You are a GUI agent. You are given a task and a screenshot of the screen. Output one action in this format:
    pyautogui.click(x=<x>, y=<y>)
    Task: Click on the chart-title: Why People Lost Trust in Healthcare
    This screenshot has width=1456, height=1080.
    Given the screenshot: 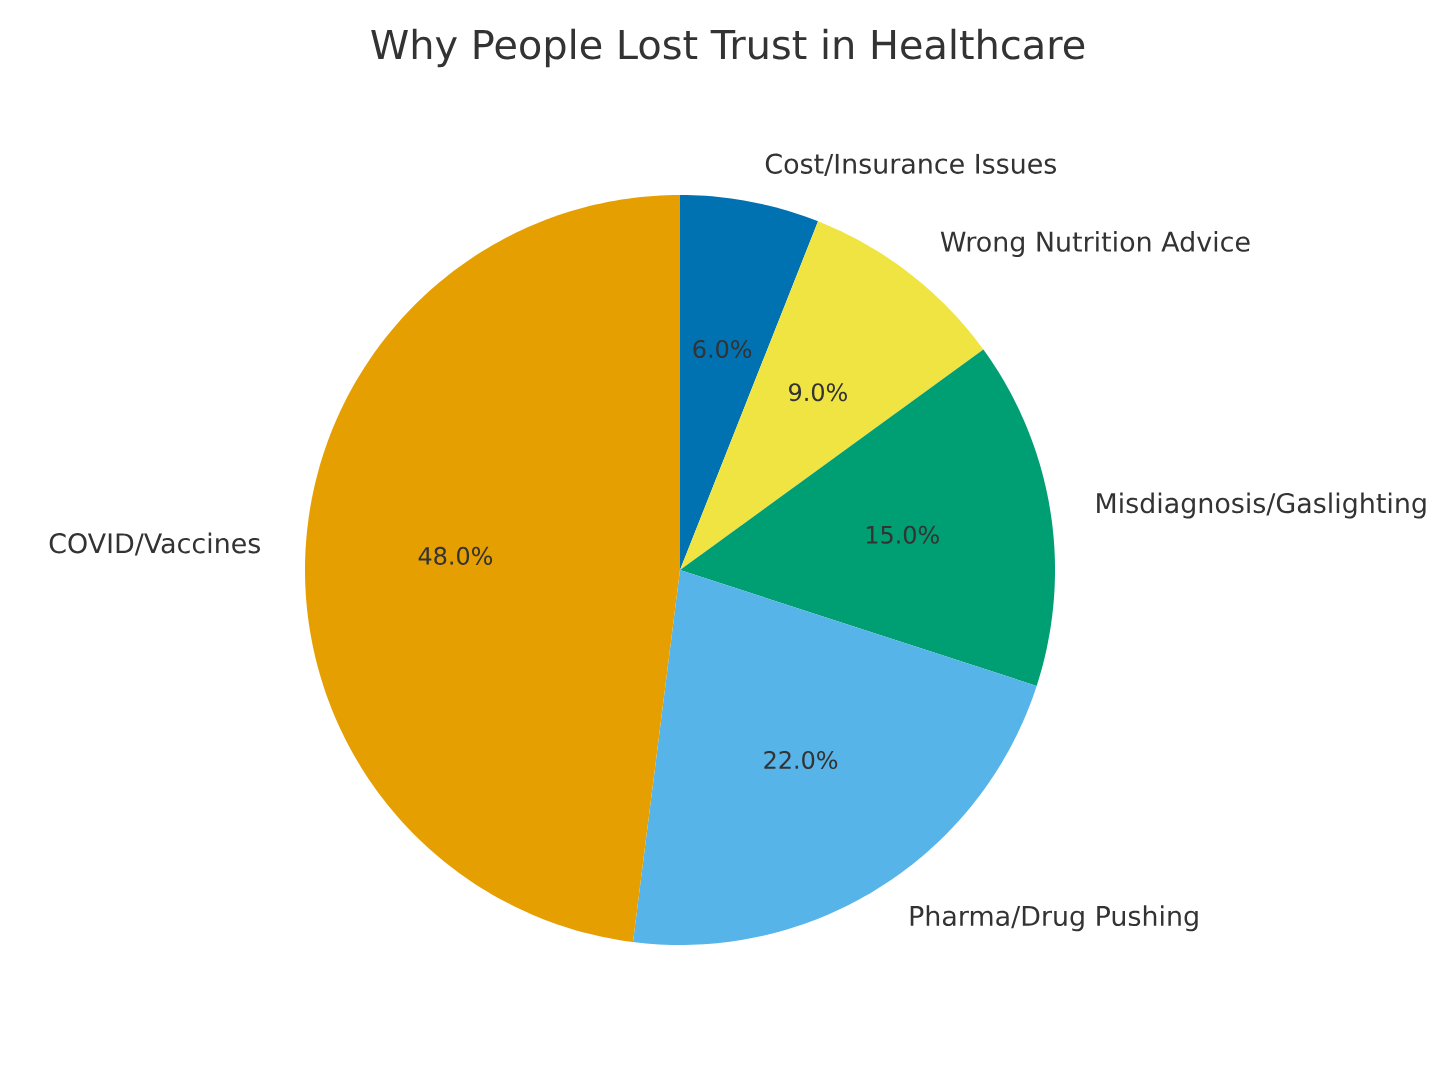 What is the action you would take?
    pyautogui.click(x=728, y=48)
    